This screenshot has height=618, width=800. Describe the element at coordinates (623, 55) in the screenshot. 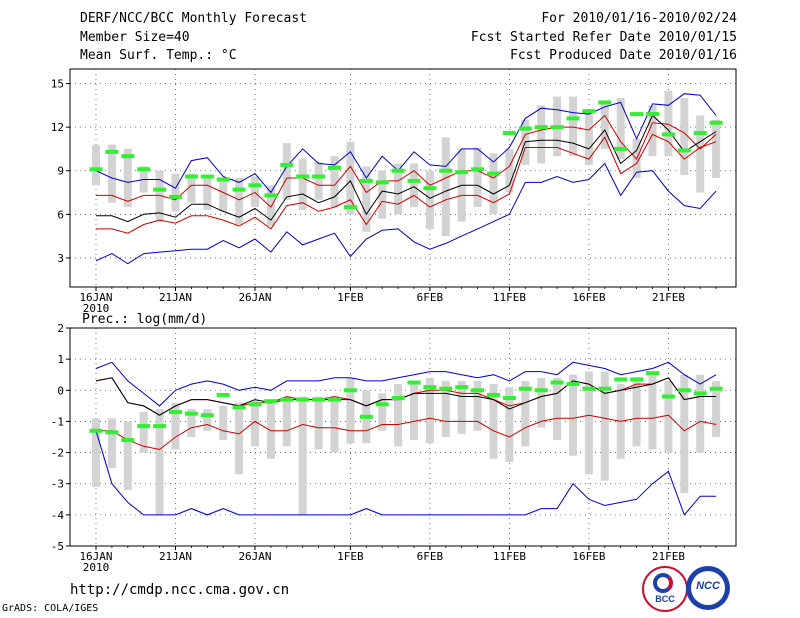

I see `forecast-produced-label: Fcst Produced Date 2010/01/16` at that location.